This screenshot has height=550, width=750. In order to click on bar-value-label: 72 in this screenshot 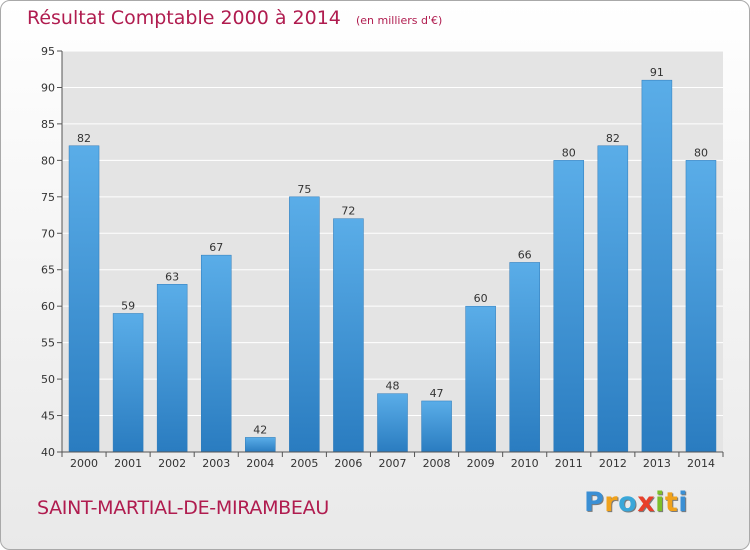, I will do `click(348, 211)`.